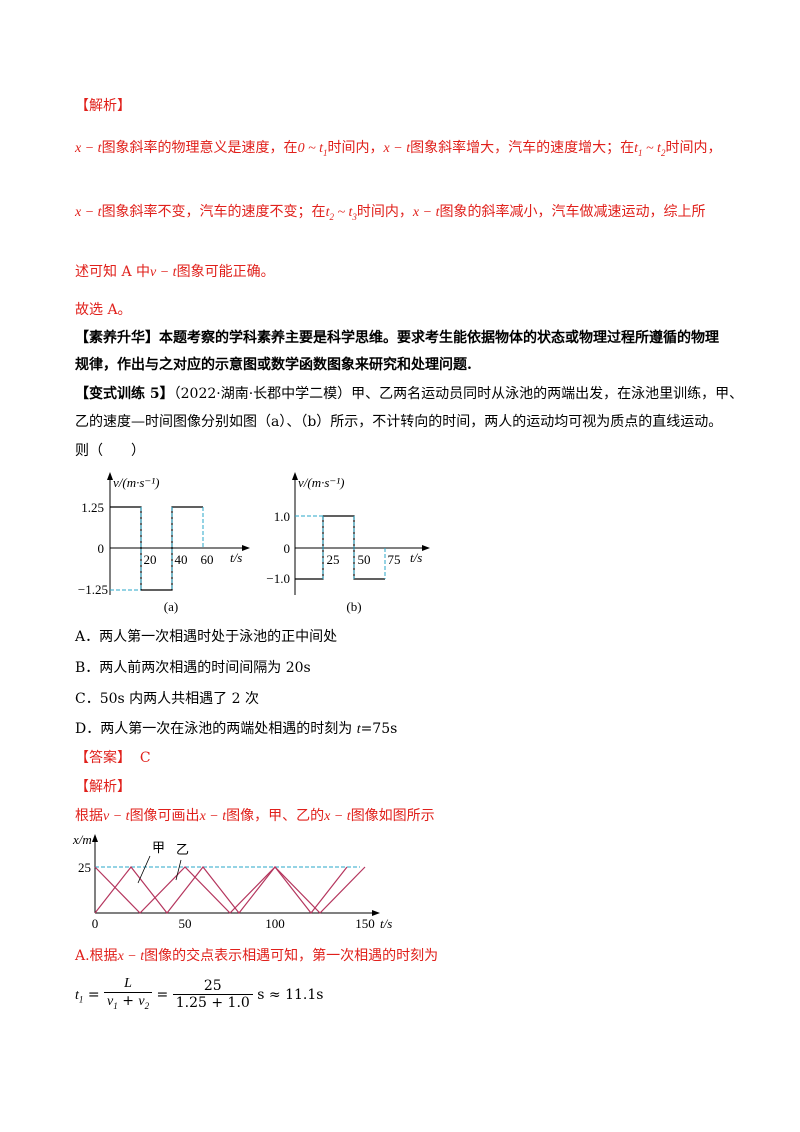  Describe the element at coordinates (348, 543) in the screenshot. I see `graph-b: v/(m·s⁻¹) 1.0 0 −1.0 25 50 75 t/s (b)` at that location.